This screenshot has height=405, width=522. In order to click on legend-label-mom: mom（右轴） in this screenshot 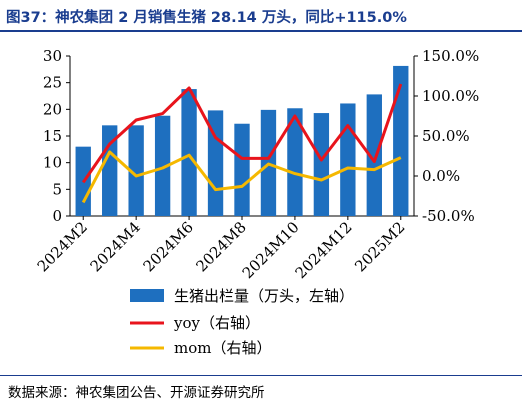, I will do `click(222, 348)`.